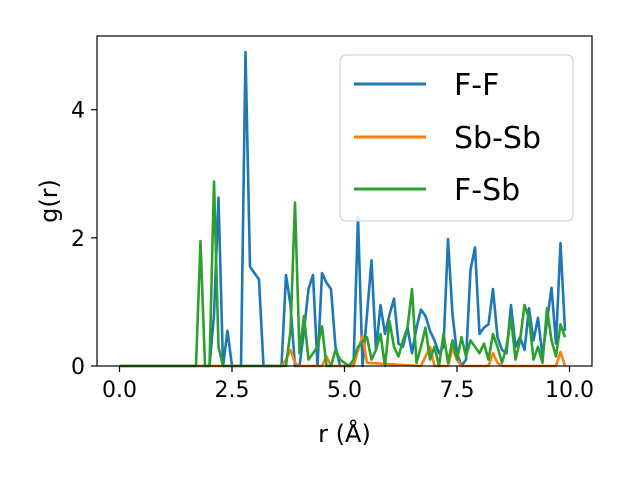 The image size is (640, 480). What do you see at coordinates (78, 239) in the screenshot?
I see `y-tick-label: 2` at bounding box center [78, 239].